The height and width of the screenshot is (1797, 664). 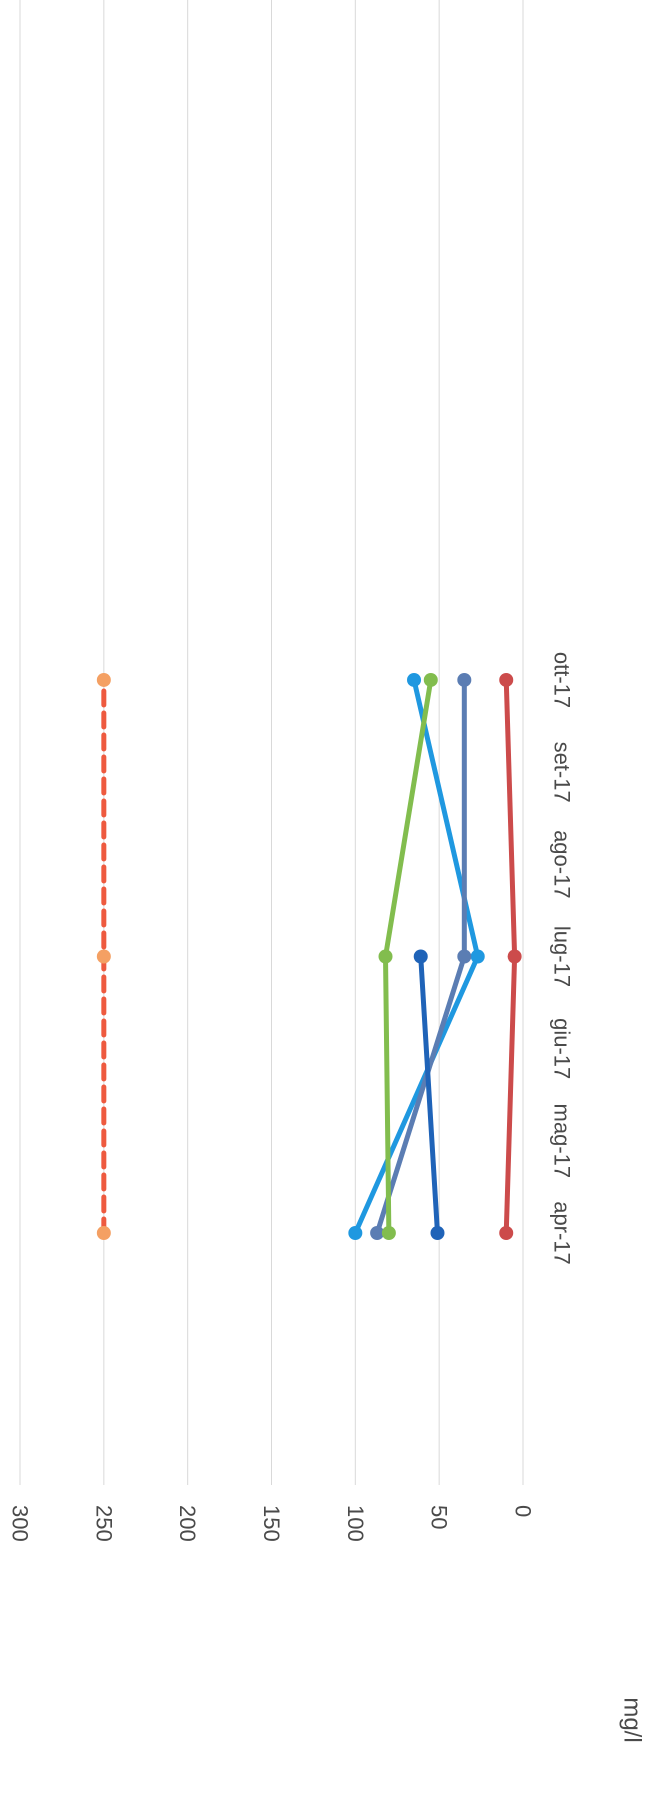 What do you see at coordinates (187, 1523) in the screenshot?
I see `y-tick-label: 200` at bounding box center [187, 1523].